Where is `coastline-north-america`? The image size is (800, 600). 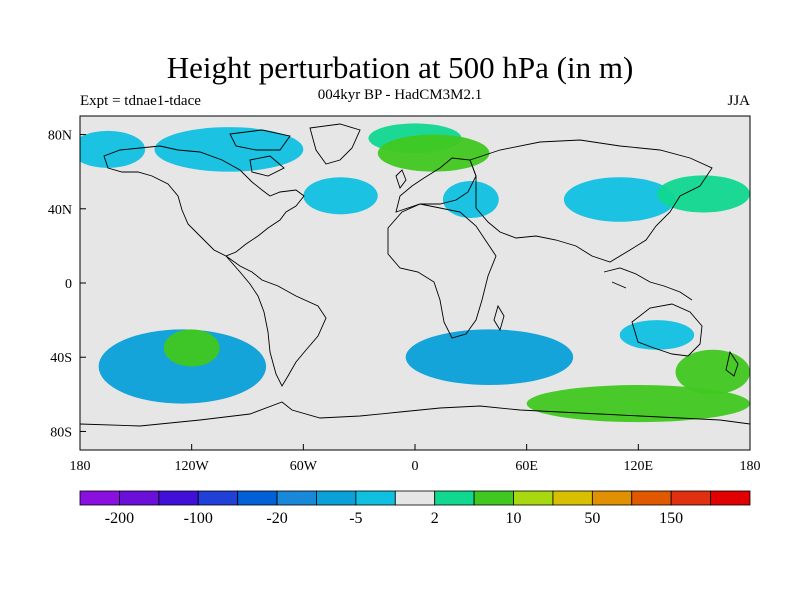
coastline-north-america is located at coordinates (204, 201).